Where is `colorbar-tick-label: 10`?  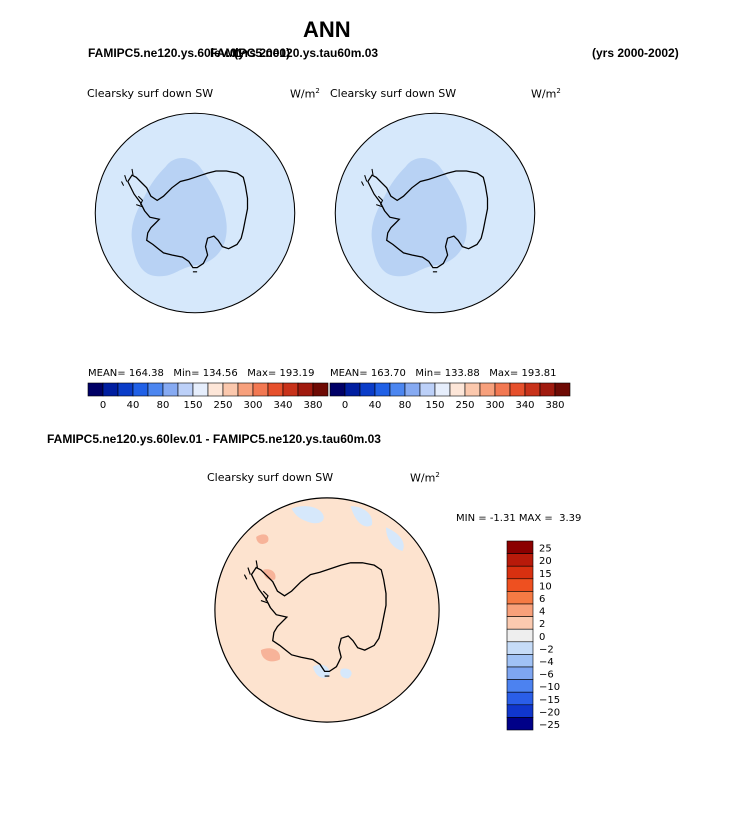 colorbar-tick-label: 10 is located at coordinates (545, 586).